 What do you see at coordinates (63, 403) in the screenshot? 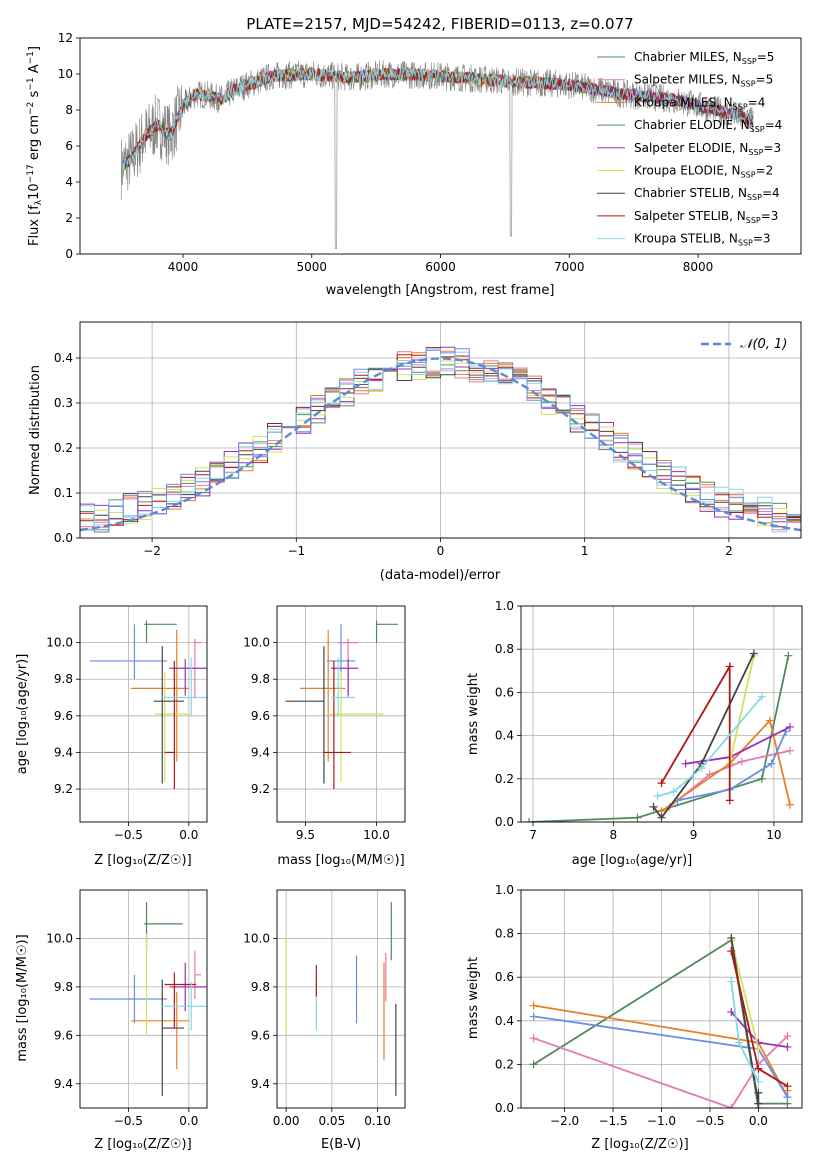
I see `y-tick-label: 0.3` at bounding box center [63, 403].